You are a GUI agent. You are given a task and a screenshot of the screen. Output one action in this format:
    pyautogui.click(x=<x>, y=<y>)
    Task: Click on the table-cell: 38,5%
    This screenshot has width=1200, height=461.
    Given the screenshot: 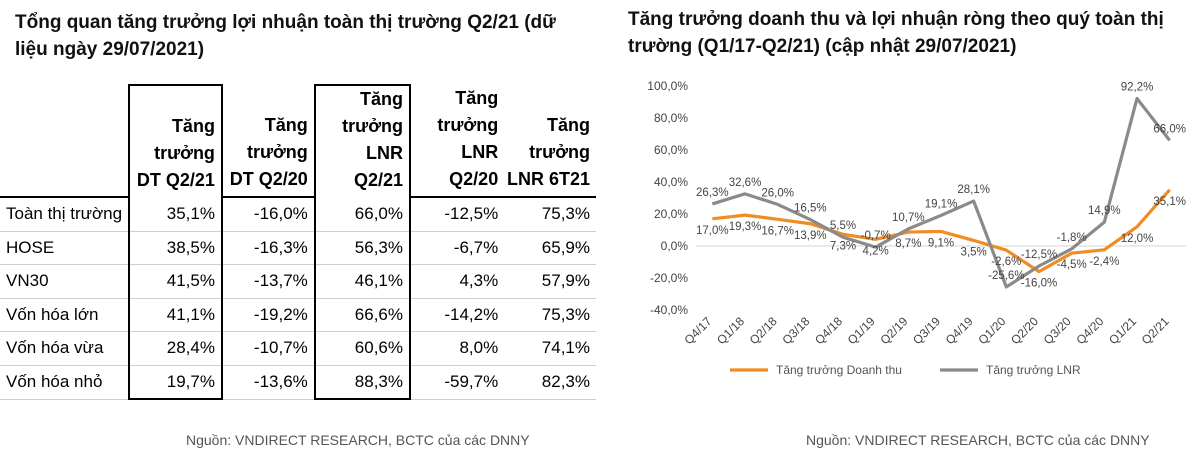 What is the action you would take?
    pyautogui.click(x=175, y=248)
    